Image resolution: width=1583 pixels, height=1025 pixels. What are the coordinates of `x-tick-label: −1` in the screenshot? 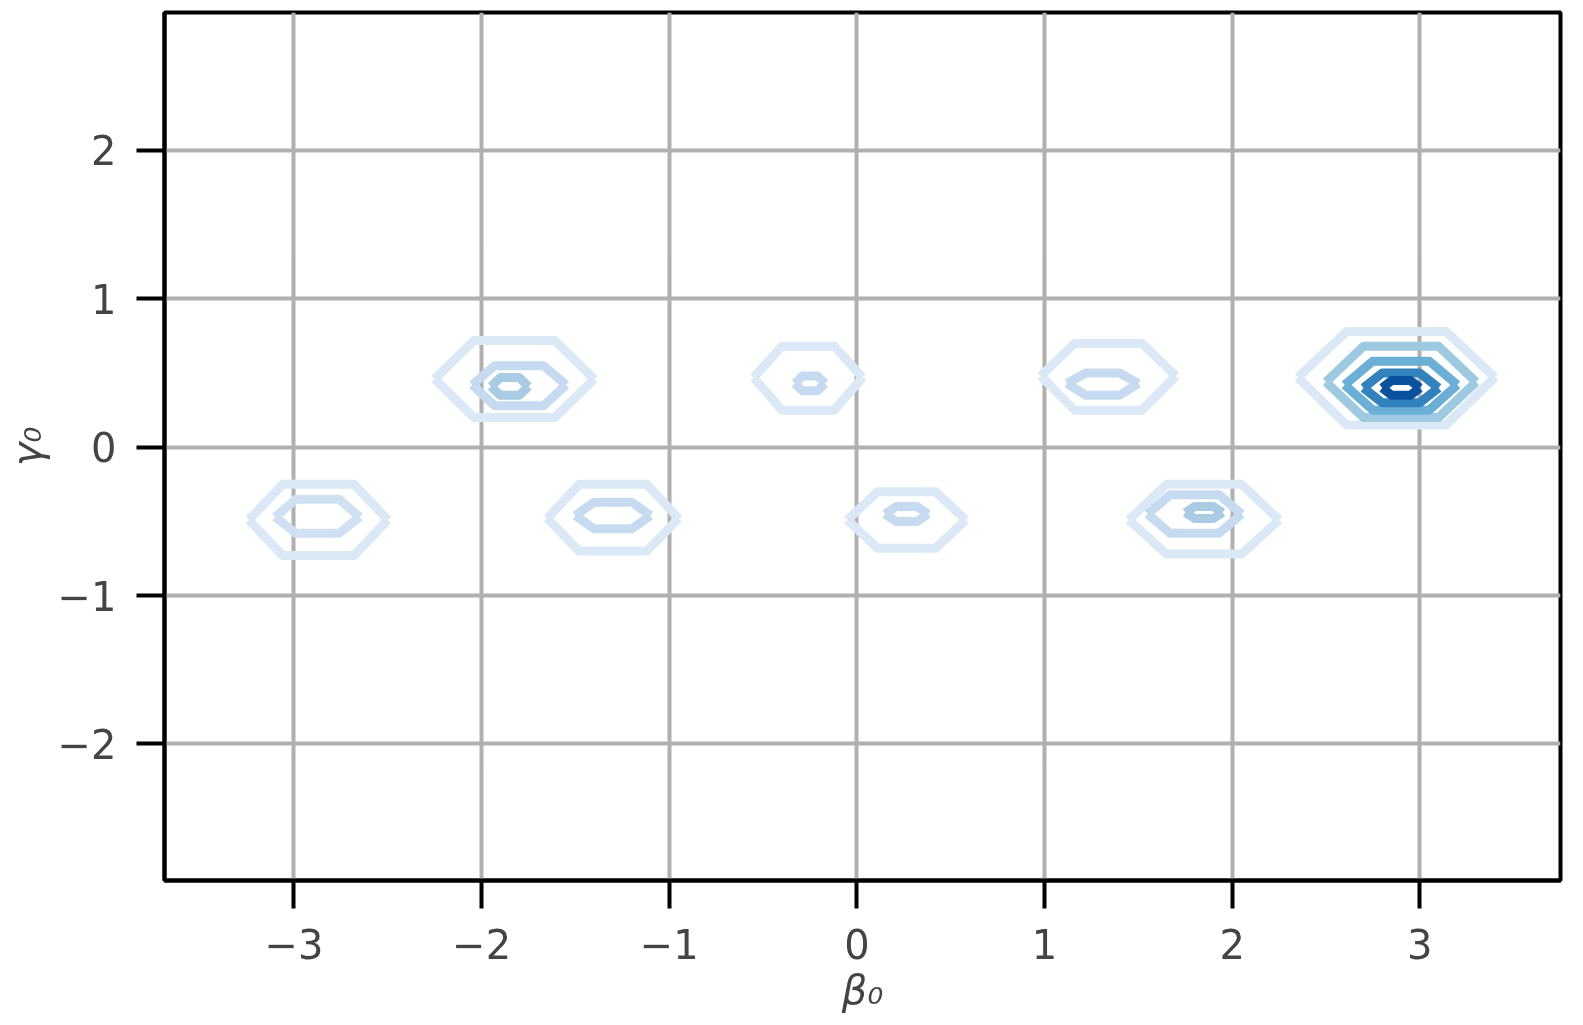 It's located at (669, 944).